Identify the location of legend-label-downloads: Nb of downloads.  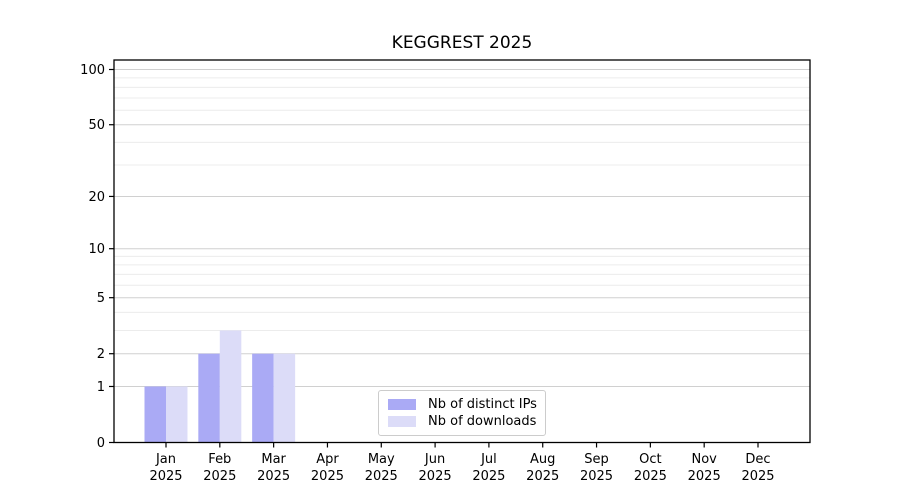
(482, 421).